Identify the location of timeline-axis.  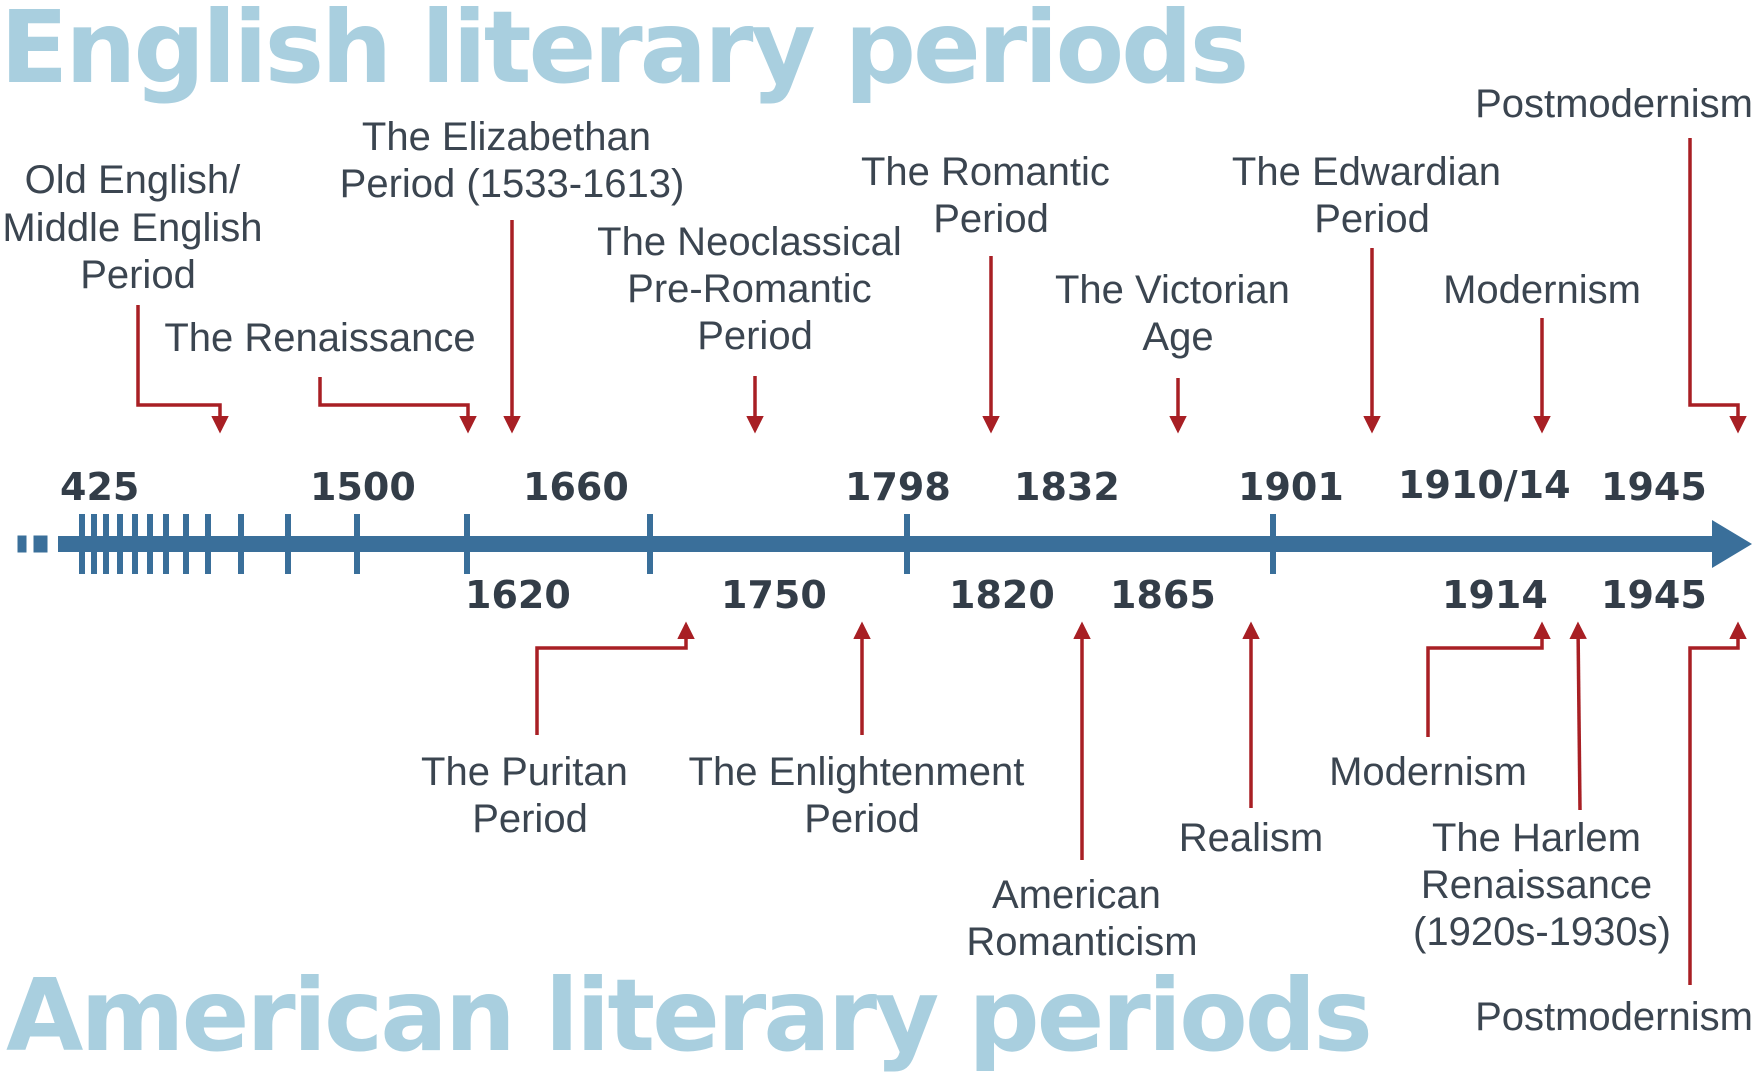
(884, 544).